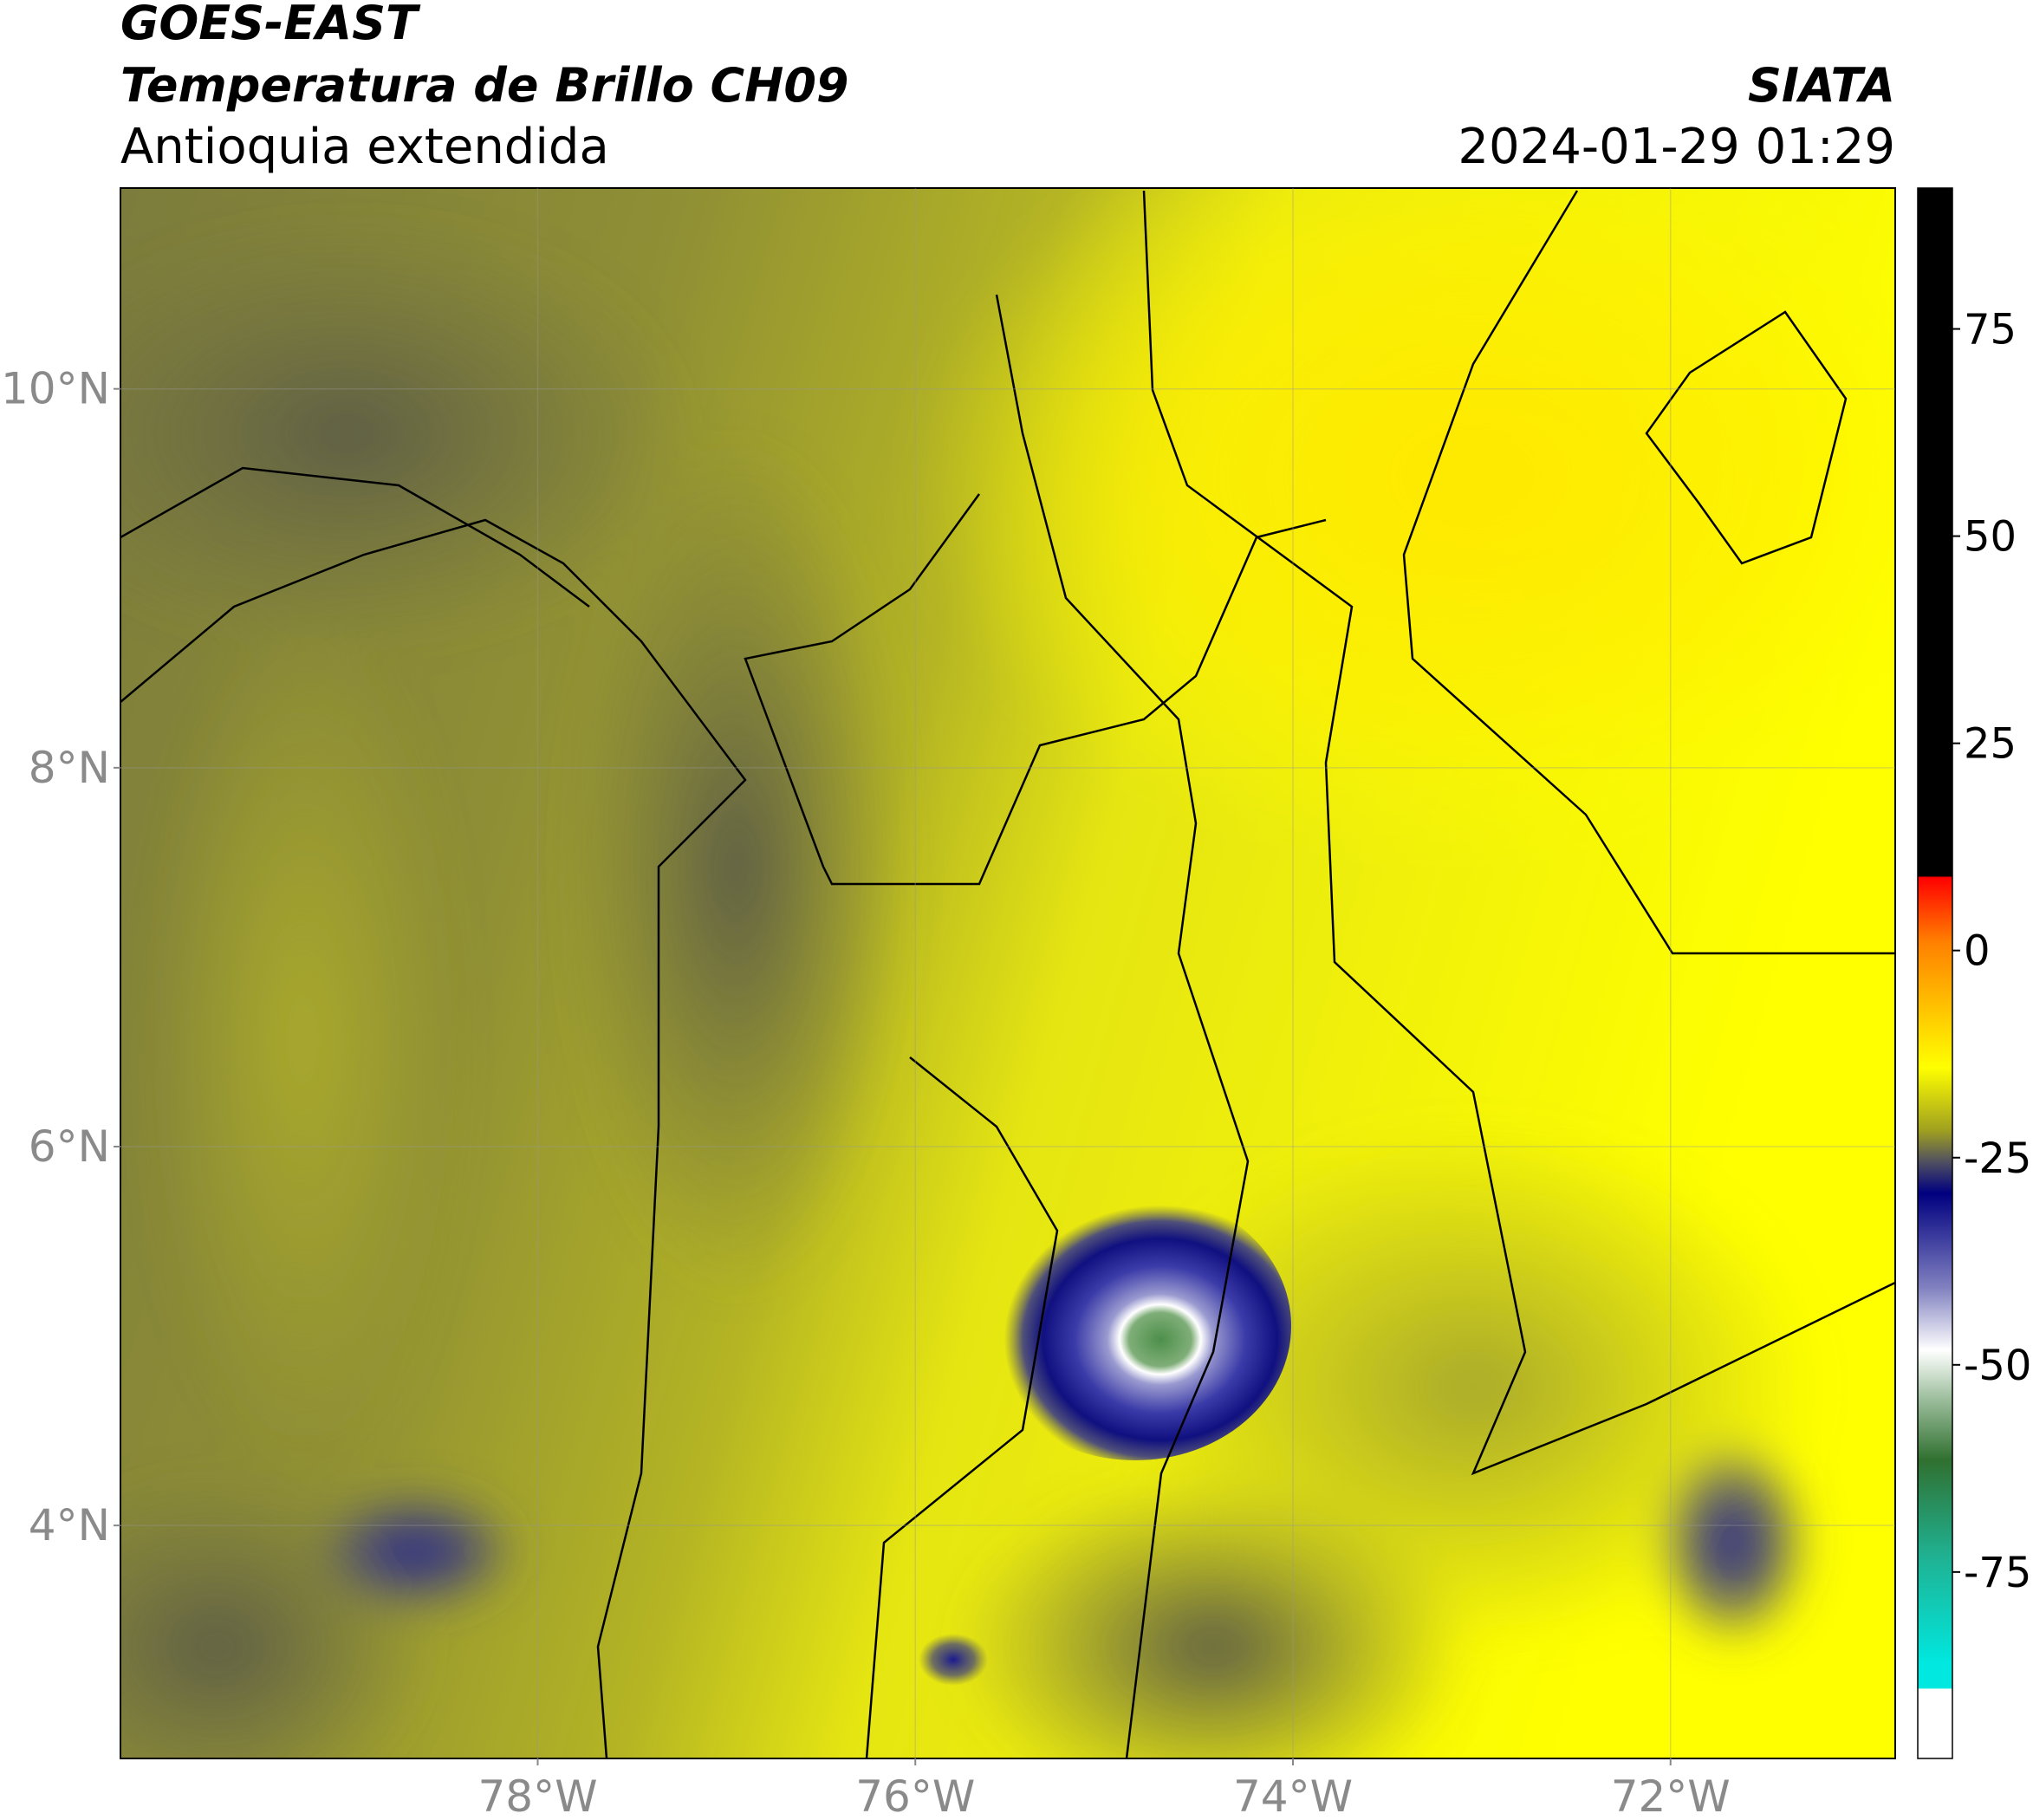  Describe the element at coordinates (270, 25) in the screenshot. I see `title: GOES-EAST` at that location.